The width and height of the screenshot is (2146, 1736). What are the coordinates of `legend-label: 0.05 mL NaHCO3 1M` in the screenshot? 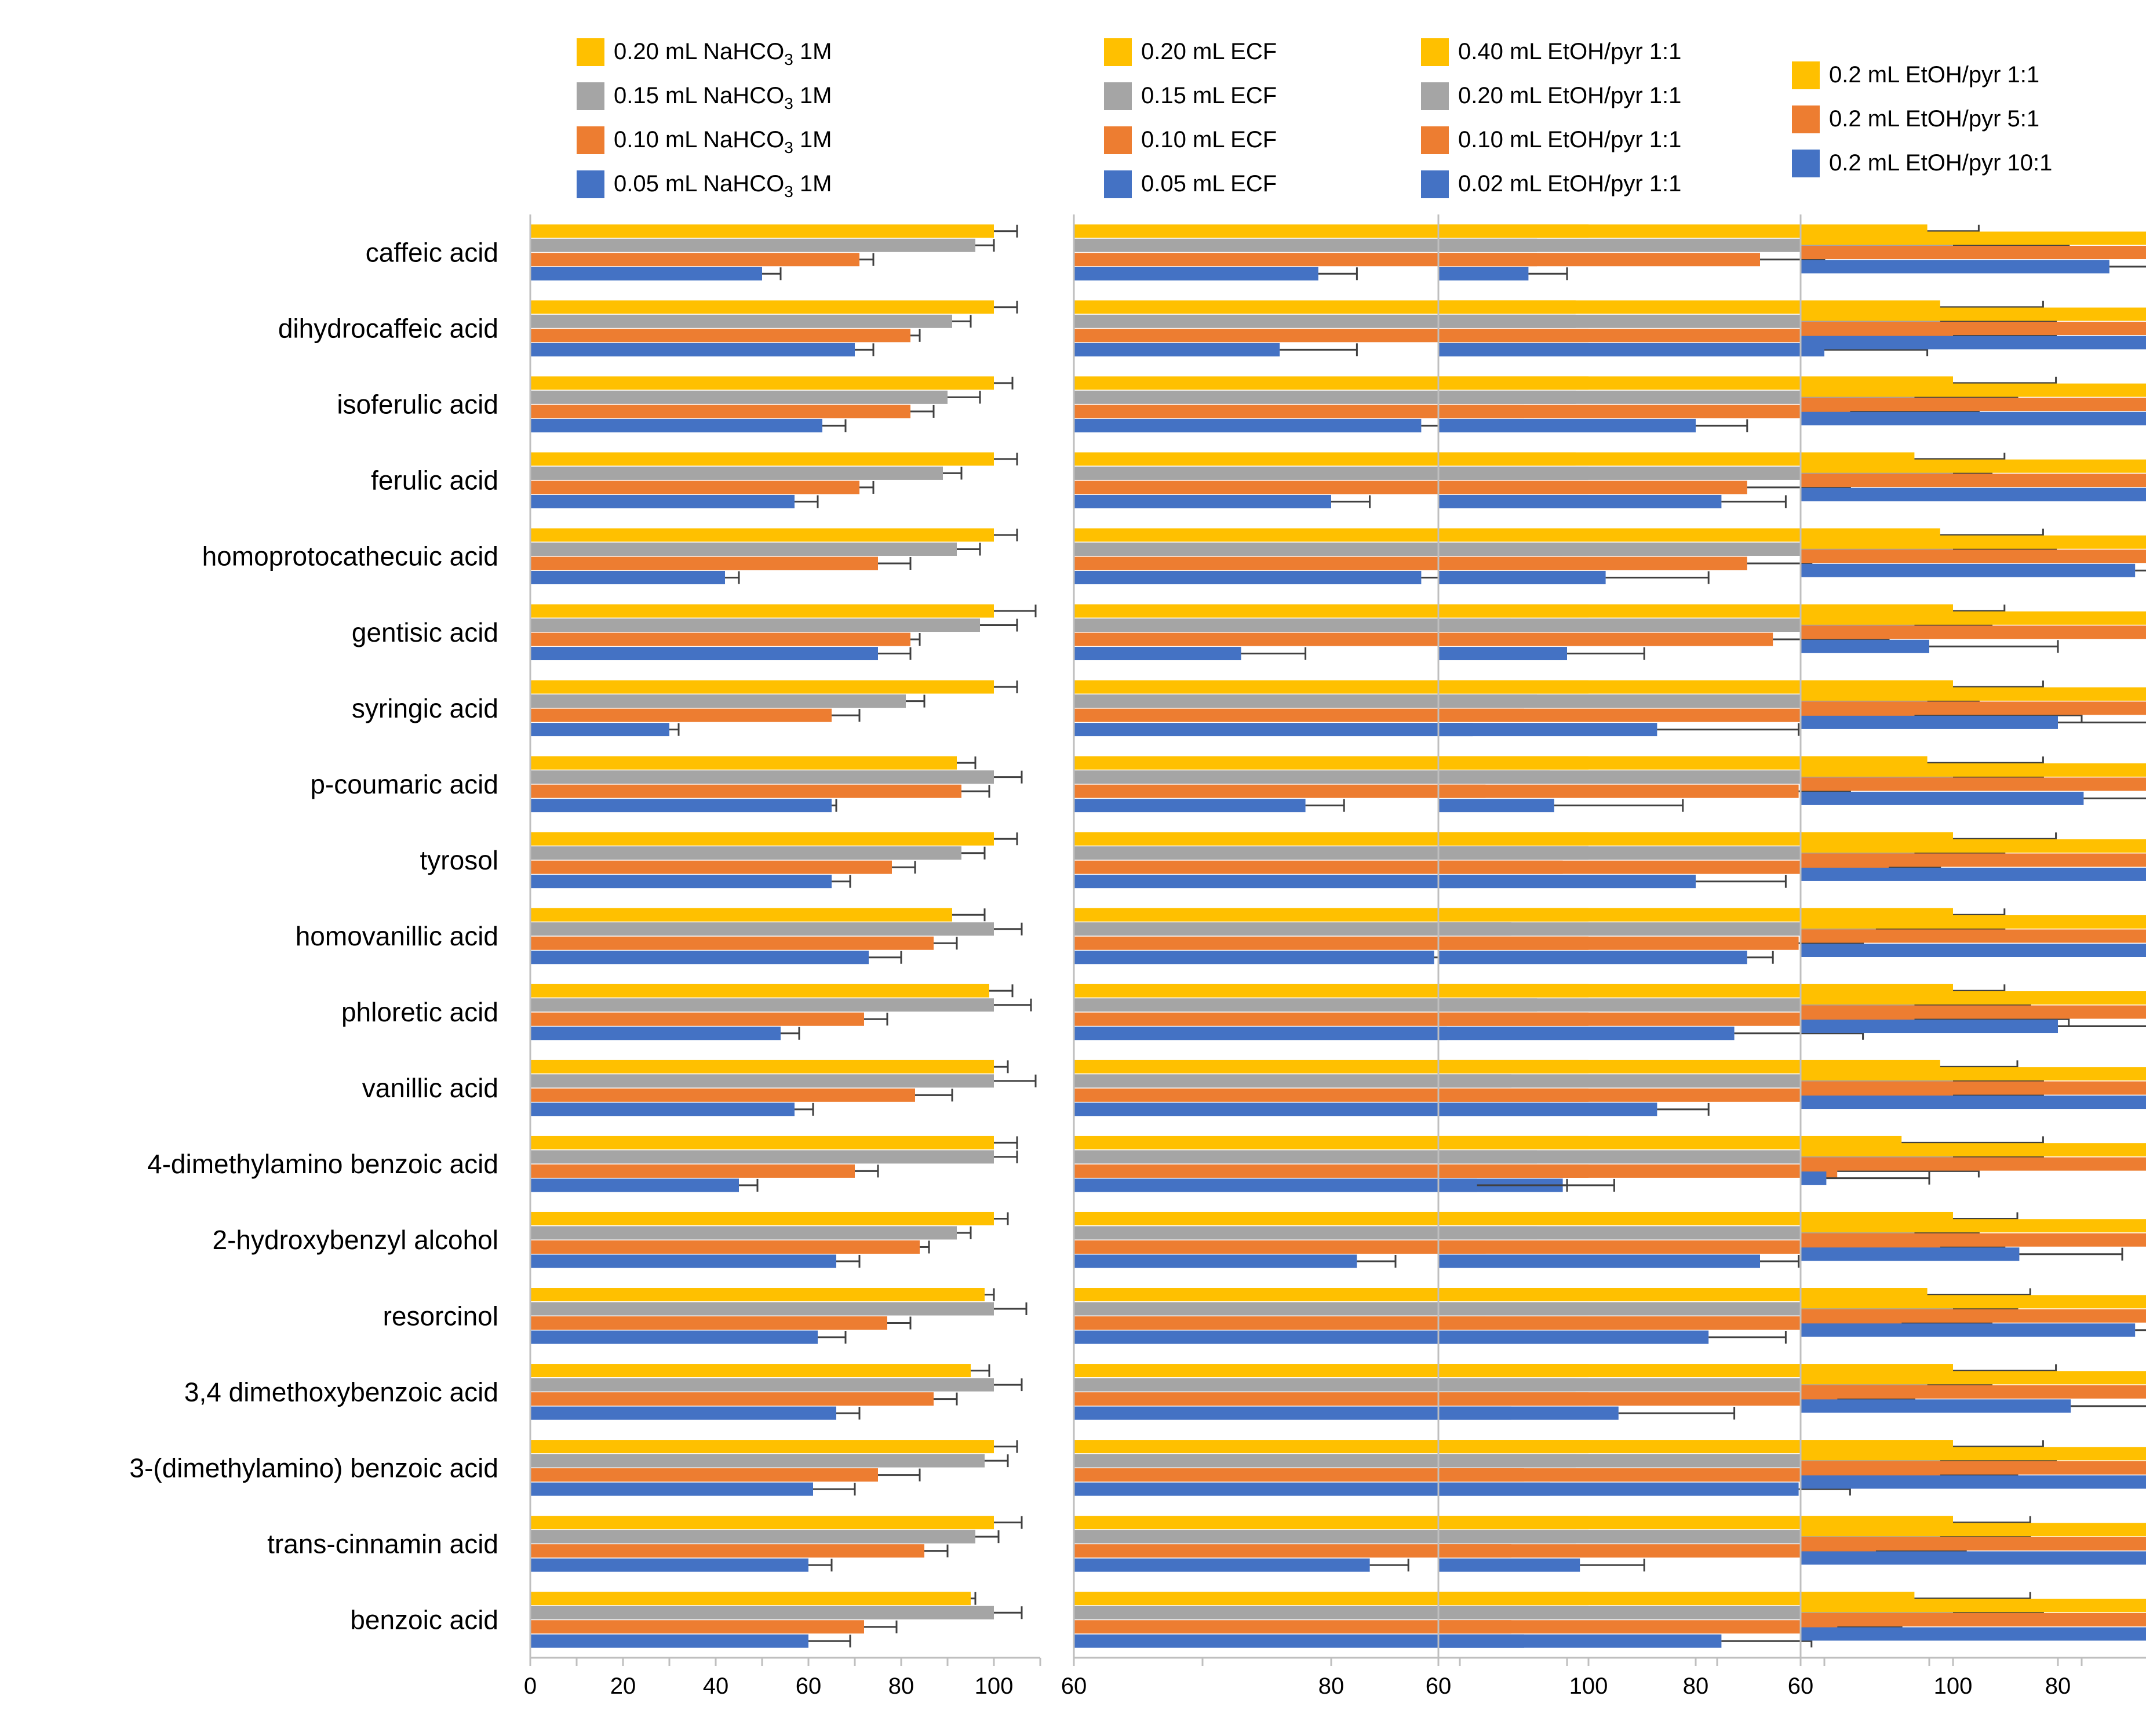 It's located at (723, 186).